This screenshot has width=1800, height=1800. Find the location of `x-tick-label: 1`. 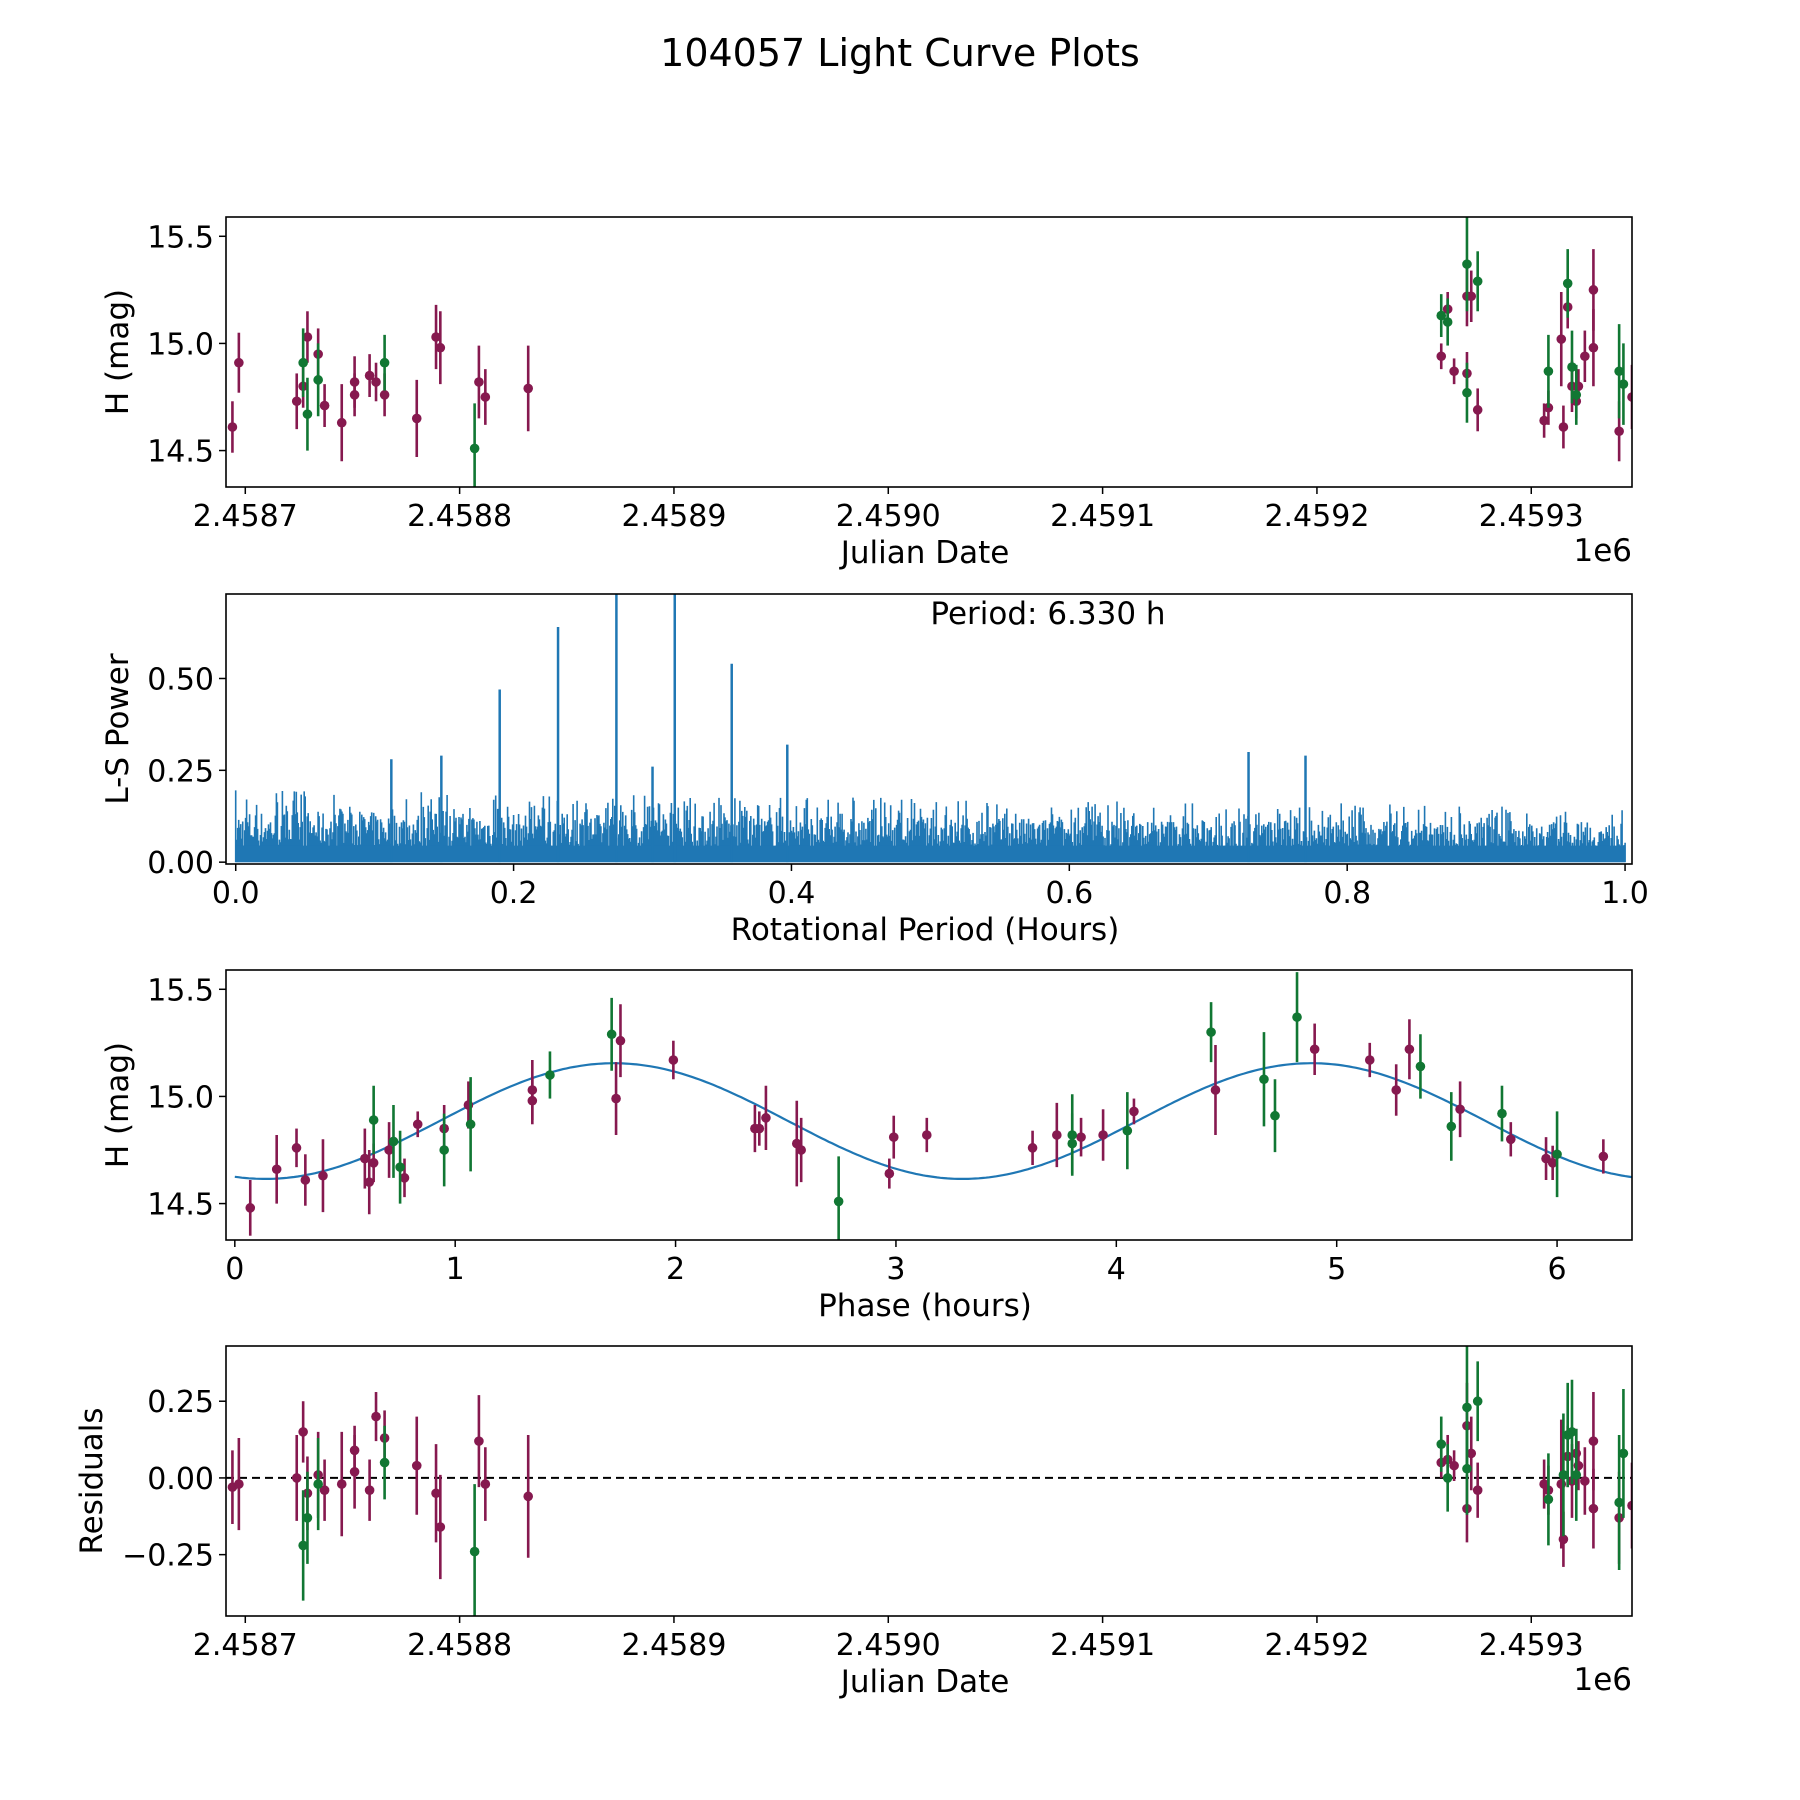

x-tick-label: 1 is located at coordinates (455, 1269).